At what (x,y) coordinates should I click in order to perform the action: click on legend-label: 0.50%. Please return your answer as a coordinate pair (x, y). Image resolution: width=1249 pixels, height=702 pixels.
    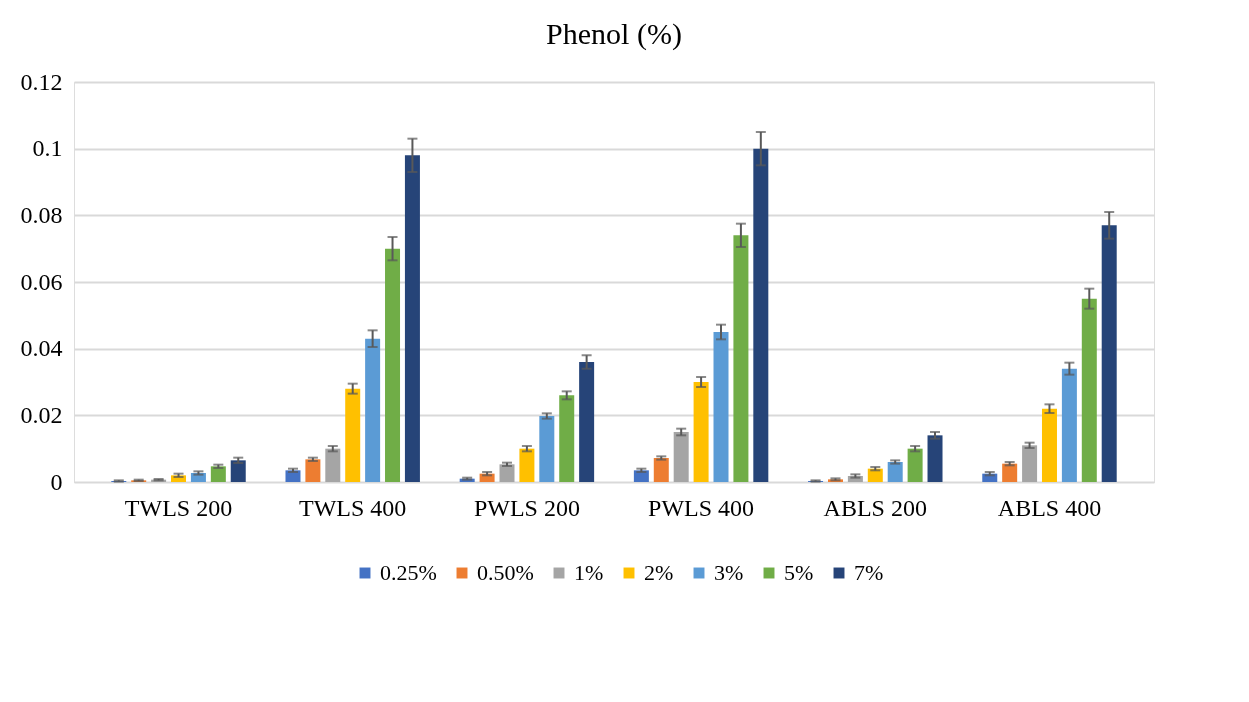
    Looking at the image, I should click on (505, 572).